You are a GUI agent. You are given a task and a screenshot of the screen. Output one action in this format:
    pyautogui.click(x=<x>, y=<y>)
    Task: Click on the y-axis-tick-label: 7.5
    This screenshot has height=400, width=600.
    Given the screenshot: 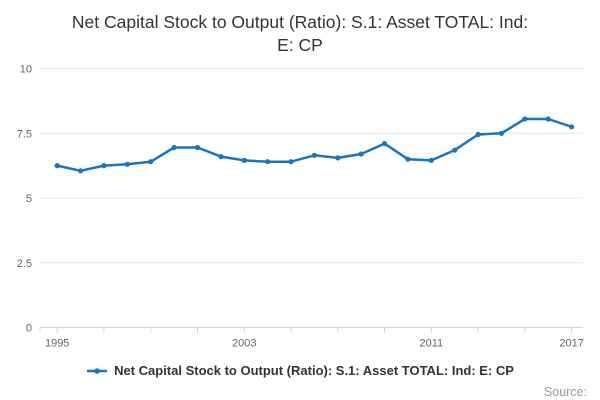 What is the action you would take?
    pyautogui.click(x=24, y=134)
    